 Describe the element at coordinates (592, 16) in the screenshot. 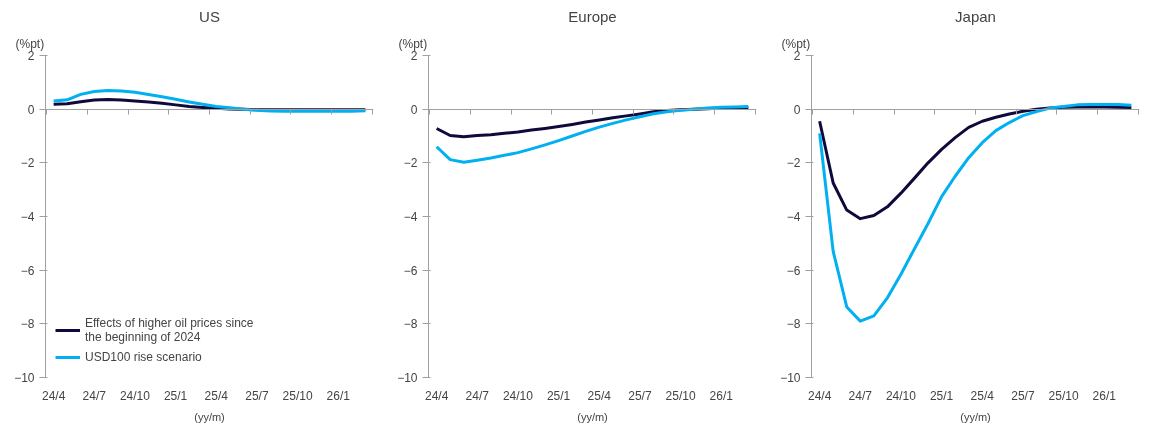

I see `chart-title: Europe` at that location.